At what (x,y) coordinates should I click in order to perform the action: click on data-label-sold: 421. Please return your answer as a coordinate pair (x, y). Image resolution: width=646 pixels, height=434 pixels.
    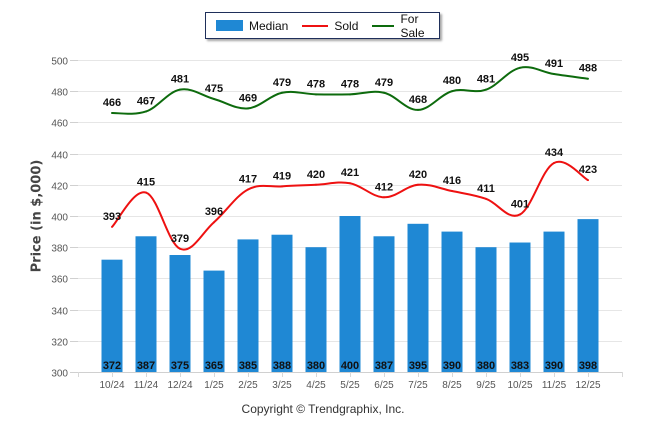
    Looking at the image, I should click on (350, 173).